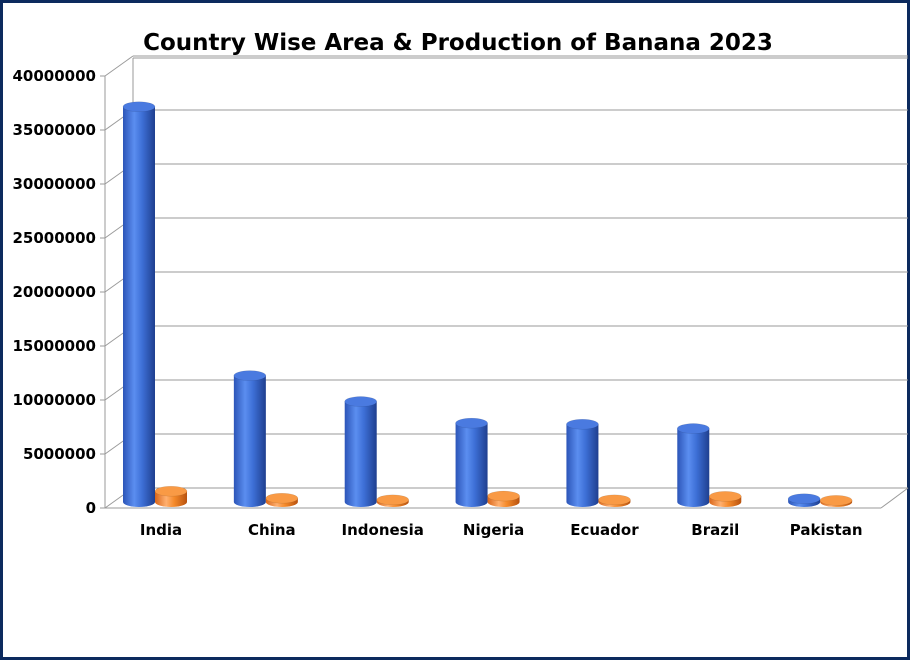 Image resolution: width=910 pixels, height=663 pixels. I want to click on y-tick-label: 0, so click(91, 508).